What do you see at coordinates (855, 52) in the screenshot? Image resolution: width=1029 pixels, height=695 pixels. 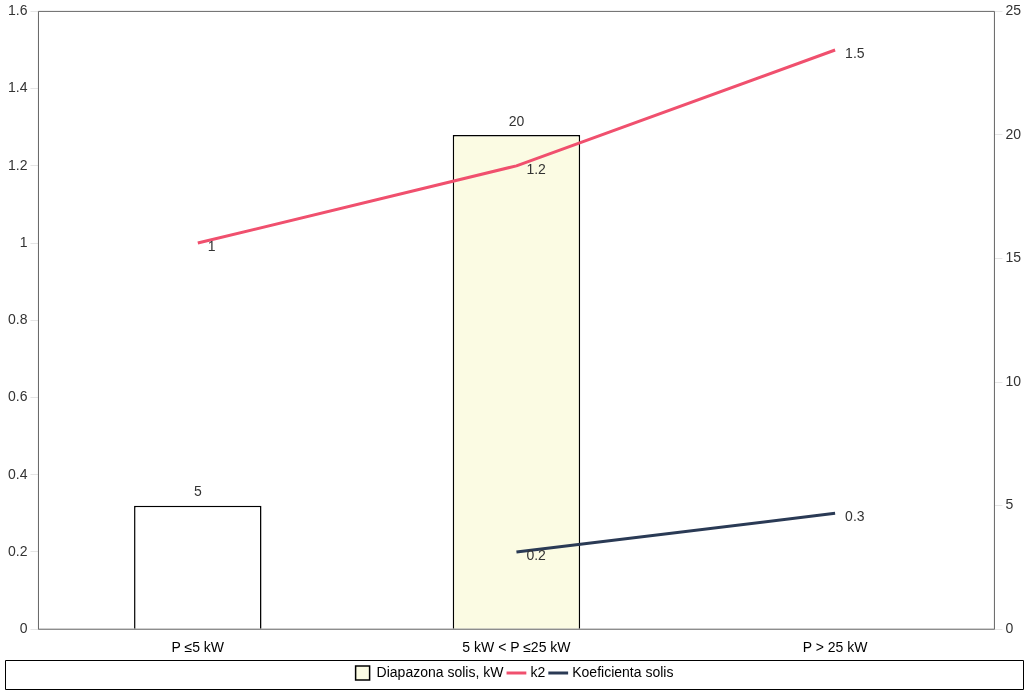 I see `data-label: 1.5` at bounding box center [855, 52].